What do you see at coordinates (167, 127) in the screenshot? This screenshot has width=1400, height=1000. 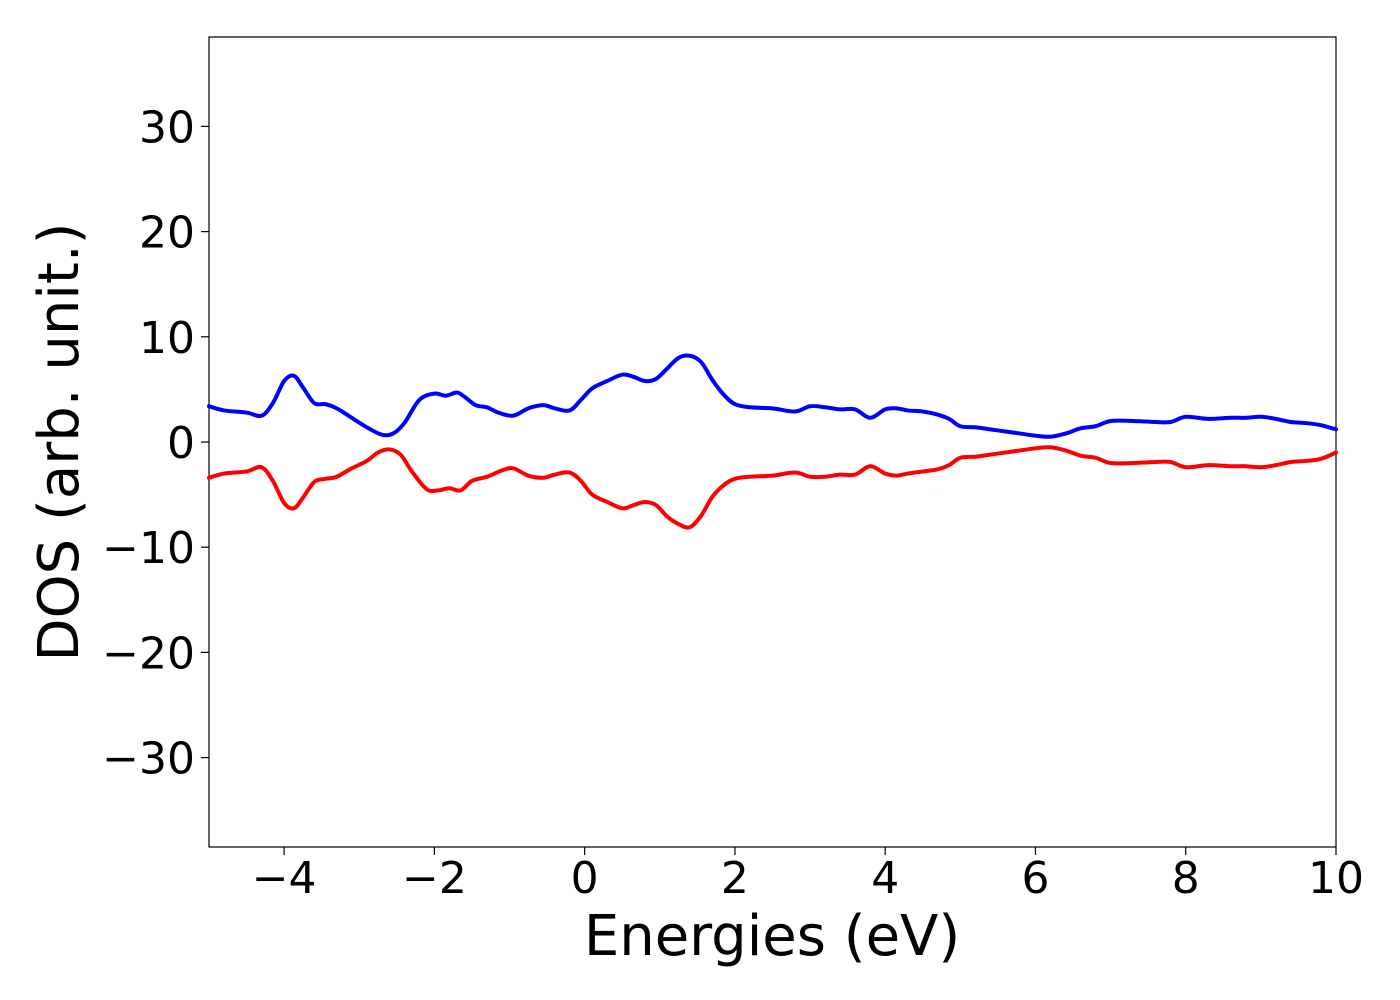 I see `y-tick-label: 30` at bounding box center [167, 127].